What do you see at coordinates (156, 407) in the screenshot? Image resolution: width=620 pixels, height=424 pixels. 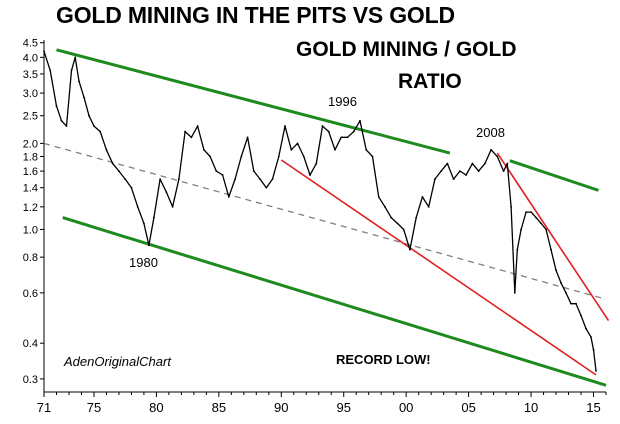 I see `x-tick-label: 80` at bounding box center [156, 407].